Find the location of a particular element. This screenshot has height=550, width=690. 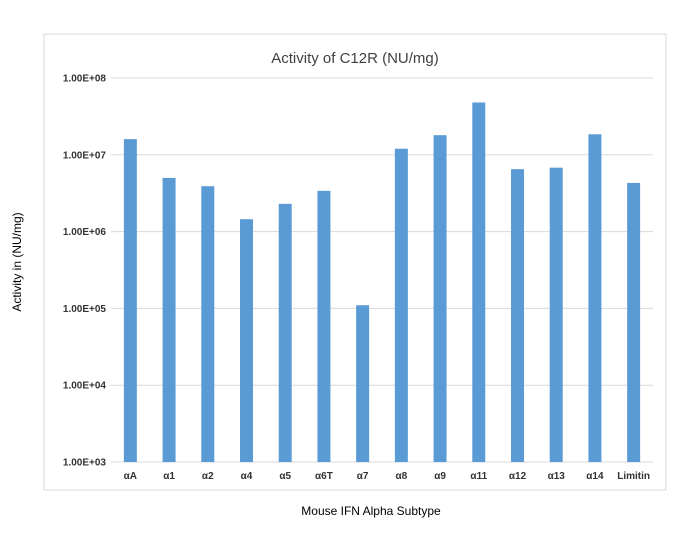

y-tick-label: 1.00E+04 is located at coordinates (85, 386).